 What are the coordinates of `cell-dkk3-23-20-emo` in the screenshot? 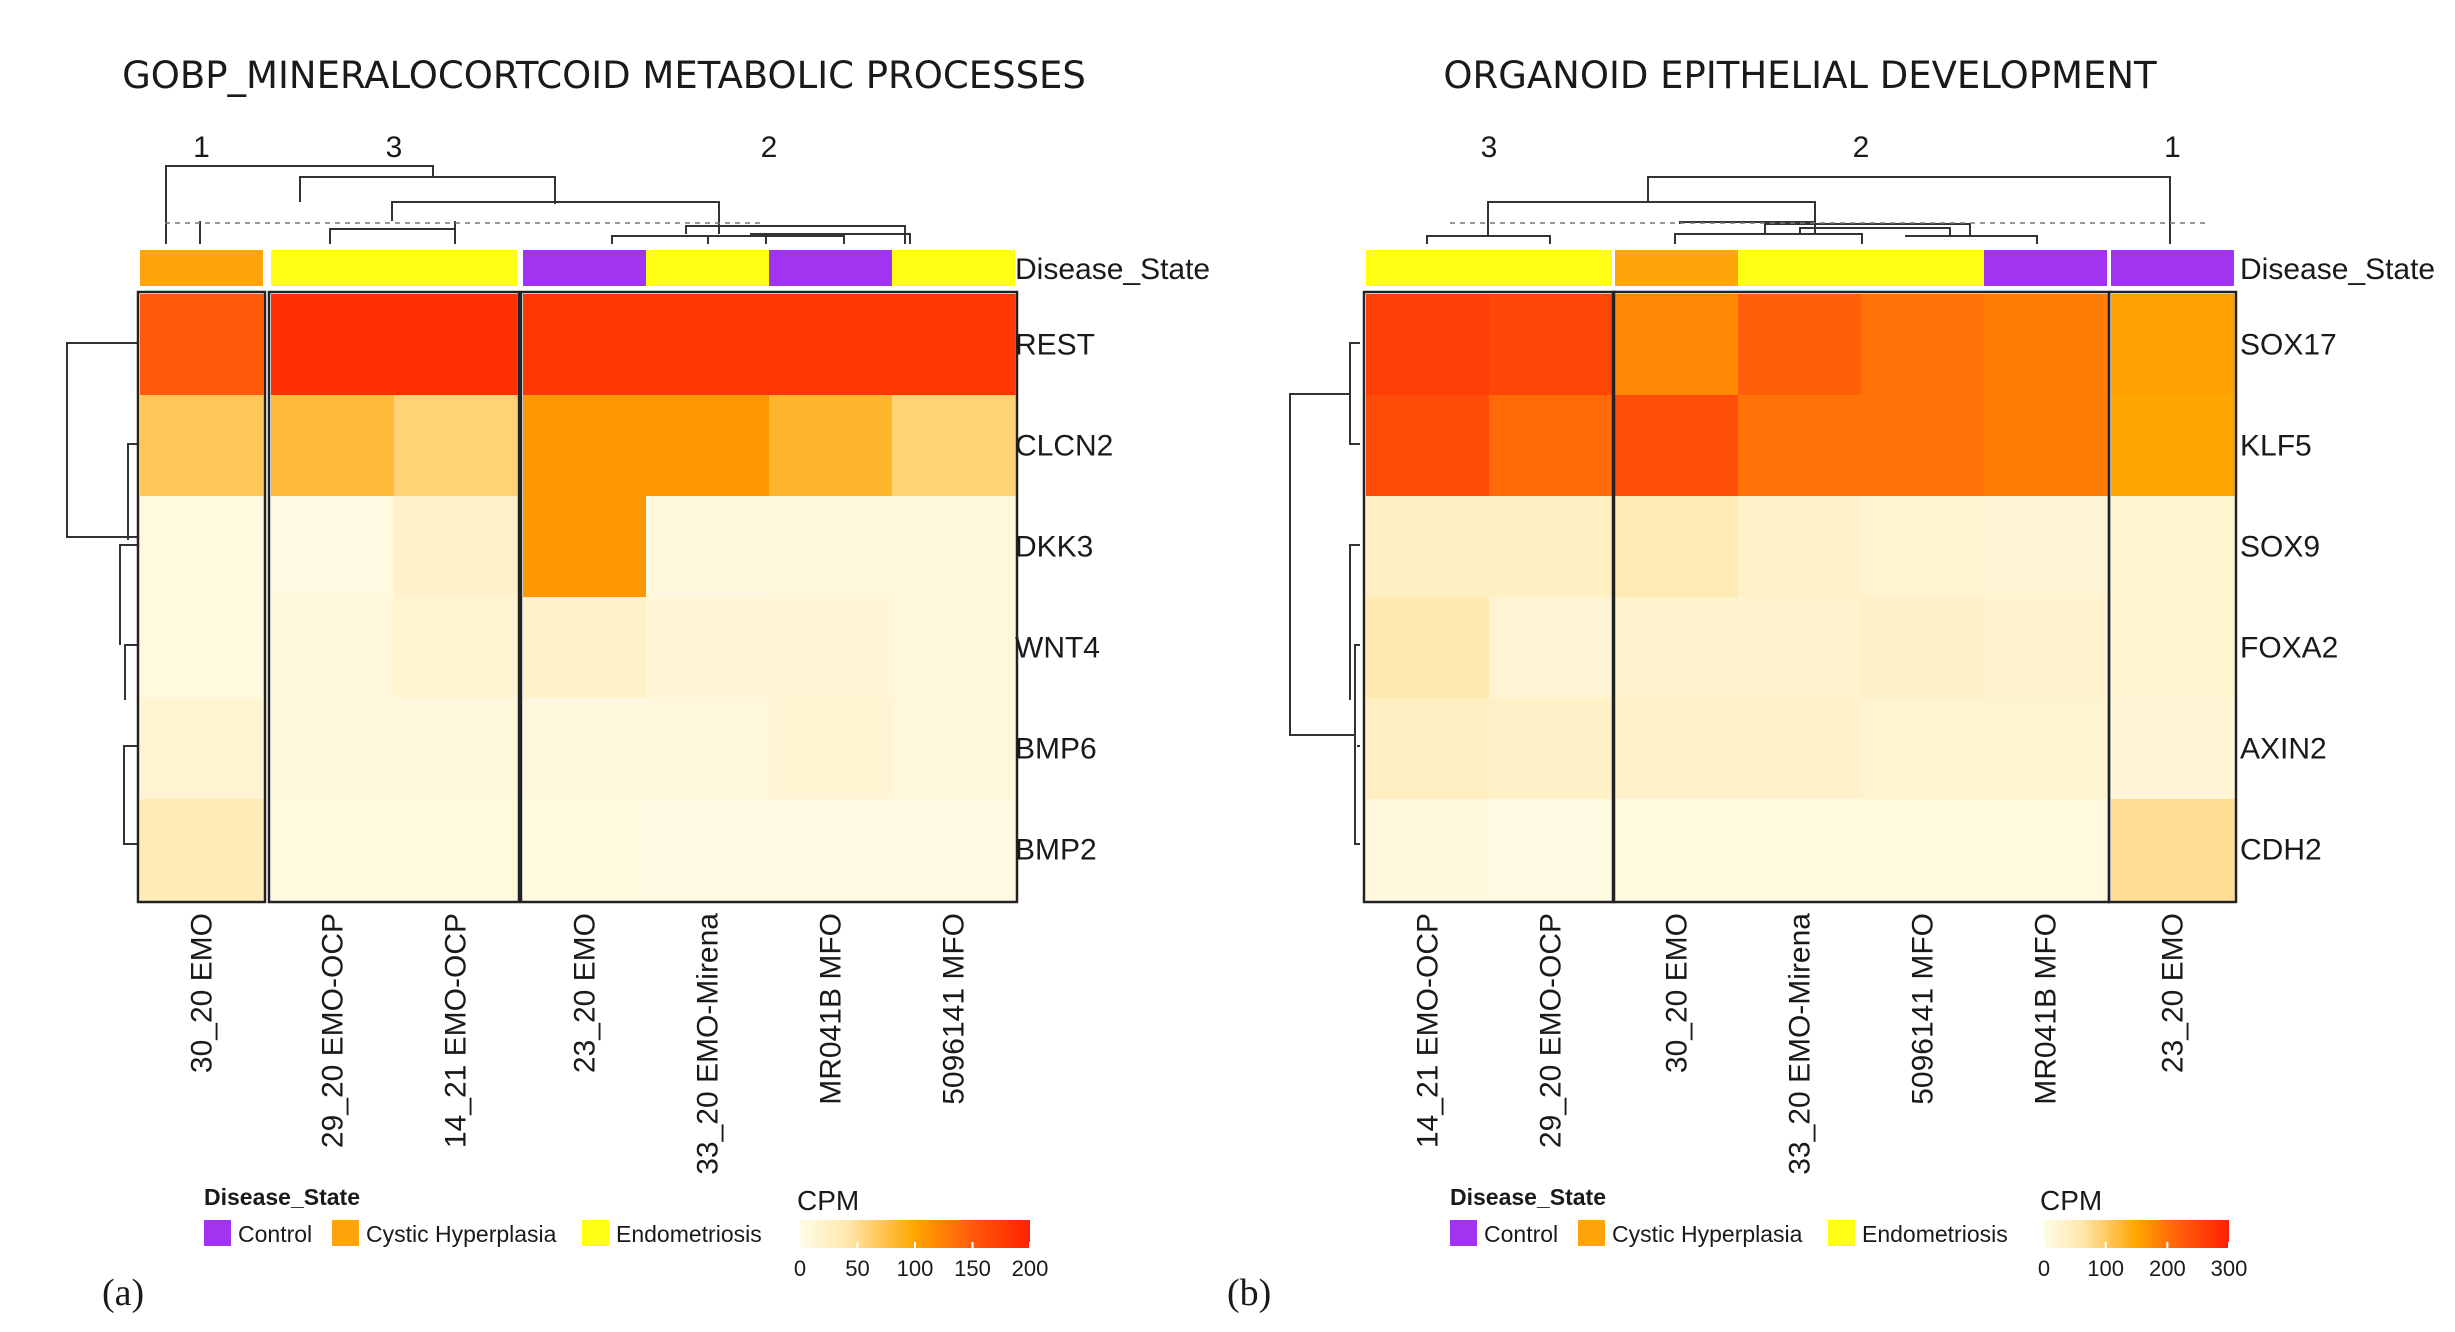 It's located at (585, 547).